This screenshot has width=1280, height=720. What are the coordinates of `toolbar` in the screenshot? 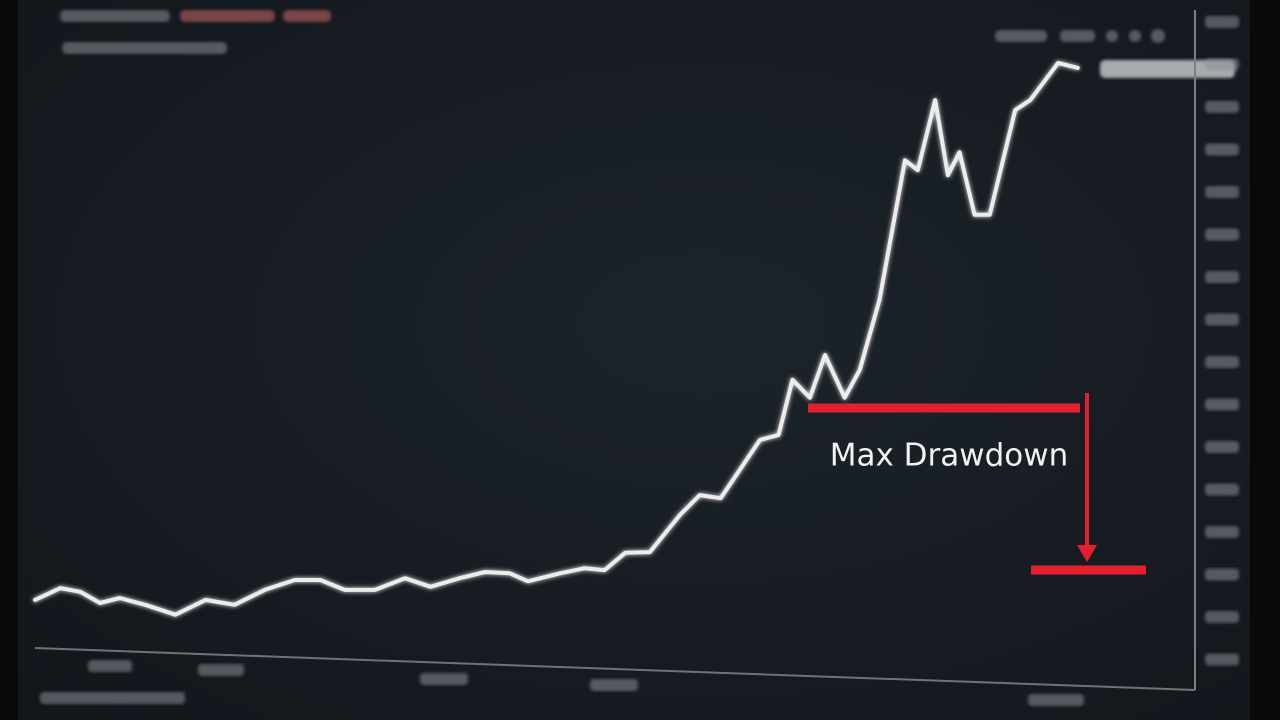 It's located at (647, 44).